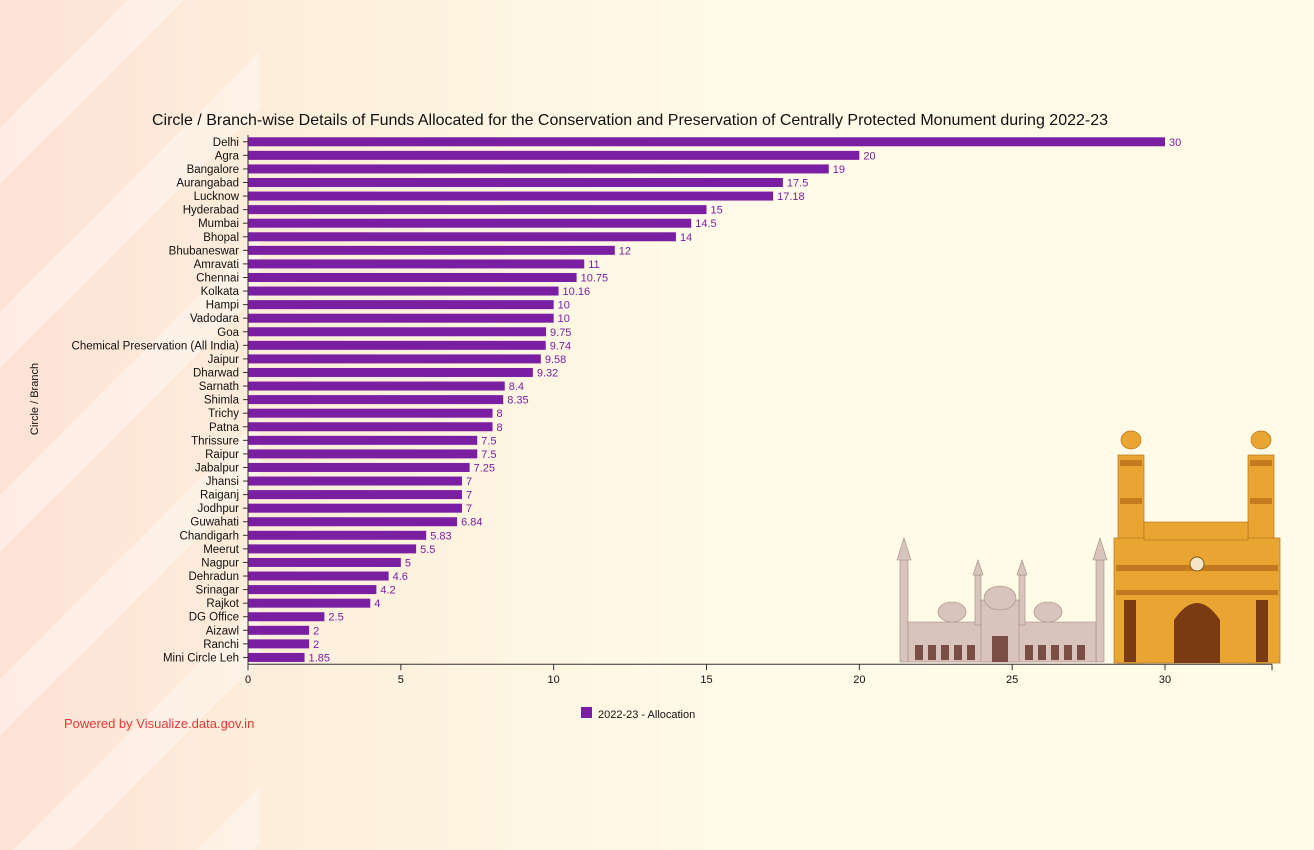  I want to click on value-label: 5, so click(408, 563).